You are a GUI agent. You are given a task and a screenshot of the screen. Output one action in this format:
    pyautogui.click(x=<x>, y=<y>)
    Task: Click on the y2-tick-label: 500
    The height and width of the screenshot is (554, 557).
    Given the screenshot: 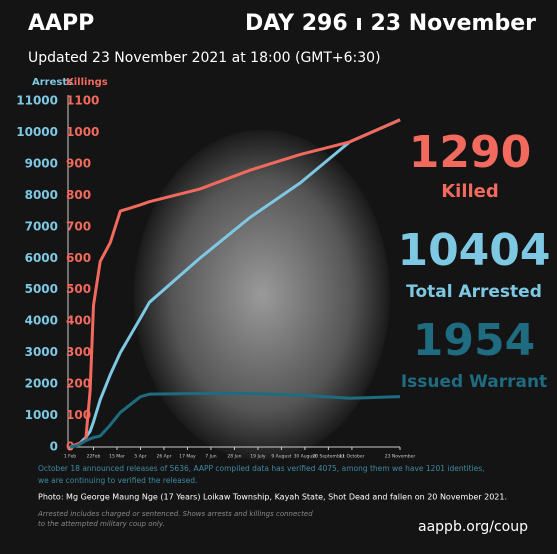 What is the action you would take?
    pyautogui.click(x=78, y=289)
    